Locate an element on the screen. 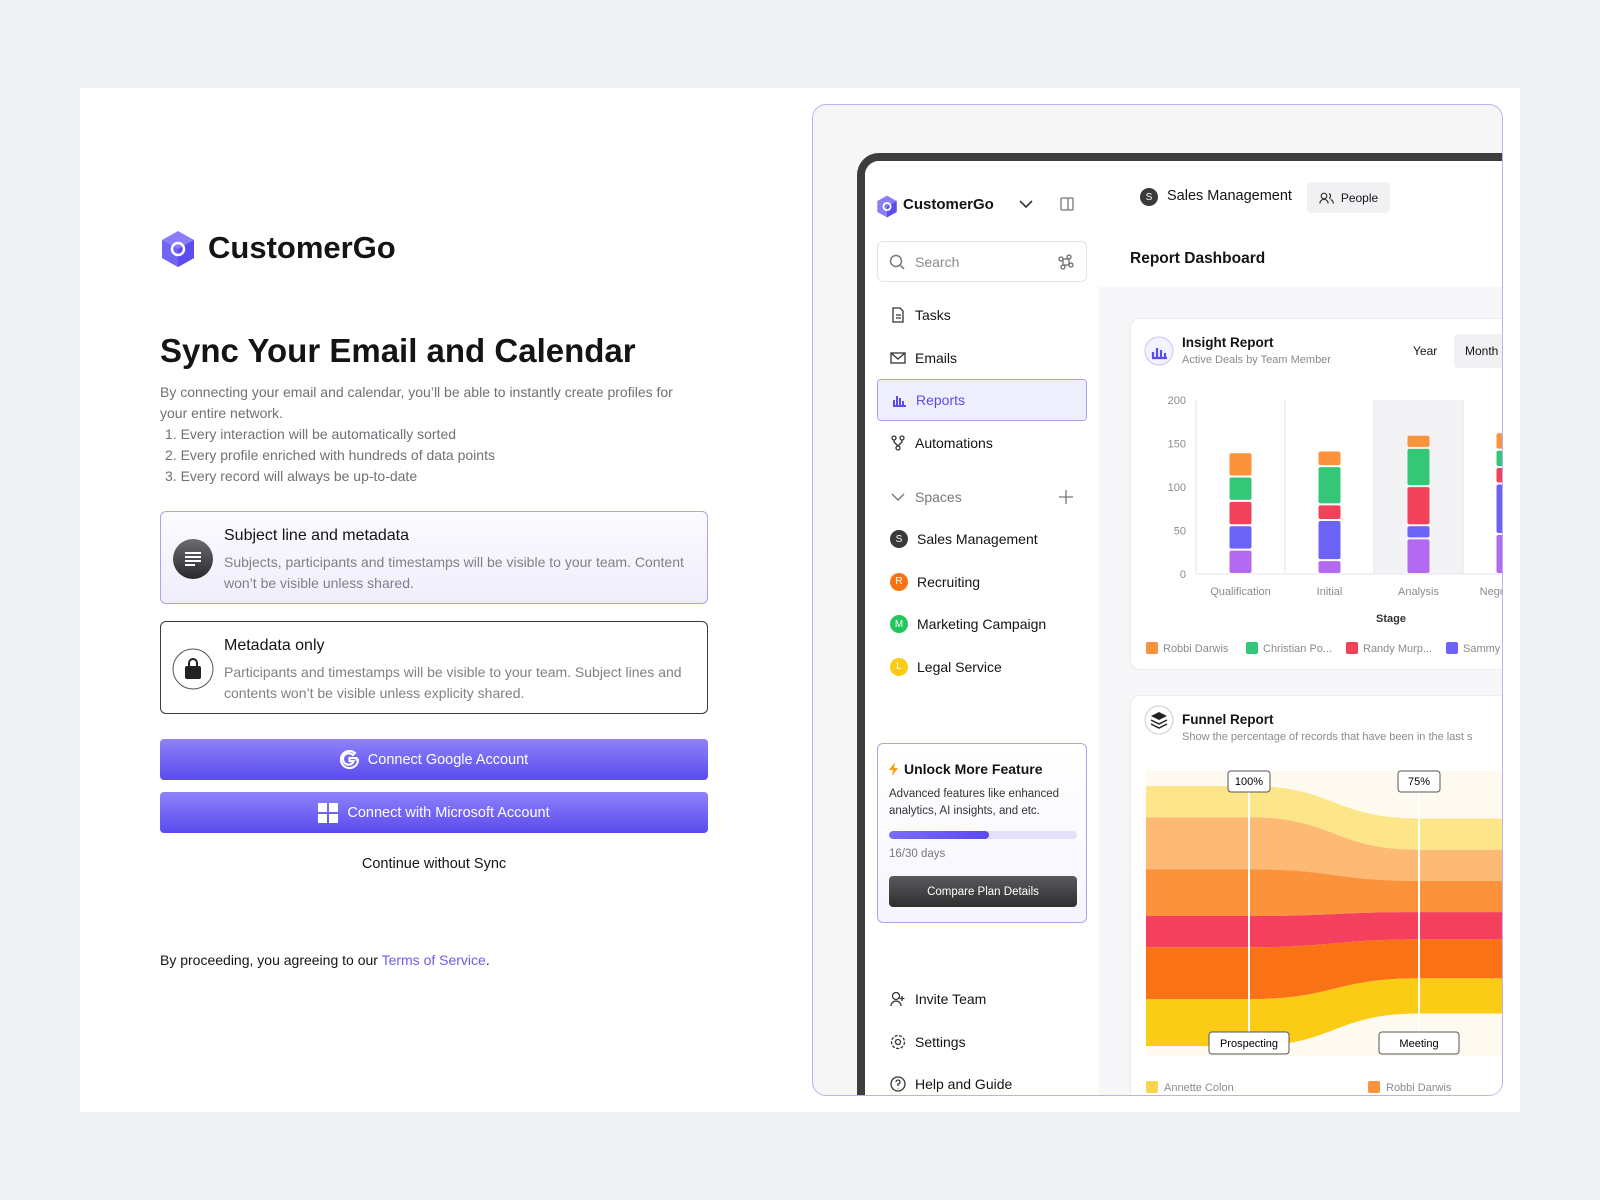 The image size is (1600, 1200). space-name: Marketing Campaign is located at coordinates (982, 624).